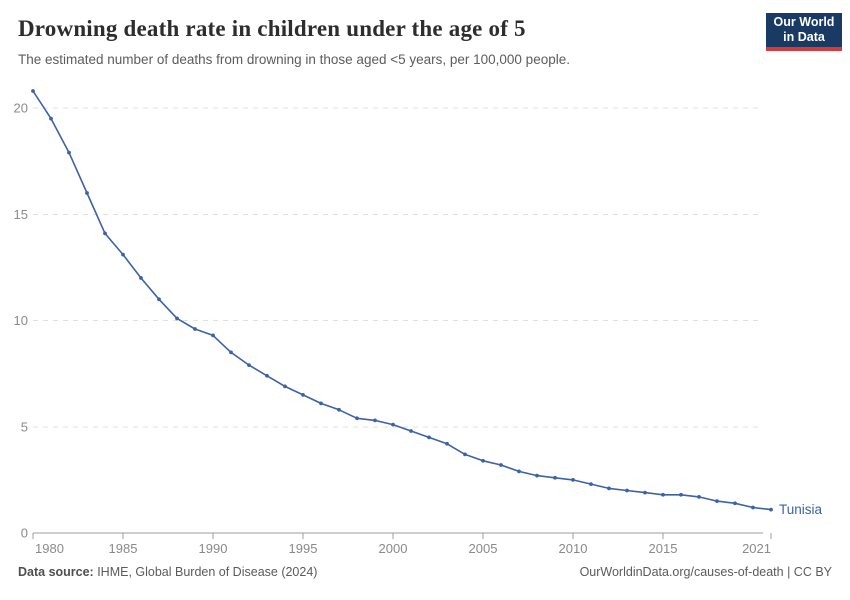 The image size is (850, 600). Describe the element at coordinates (213, 548) in the screenshot. I see `x-tick-label: 1990` at that location.